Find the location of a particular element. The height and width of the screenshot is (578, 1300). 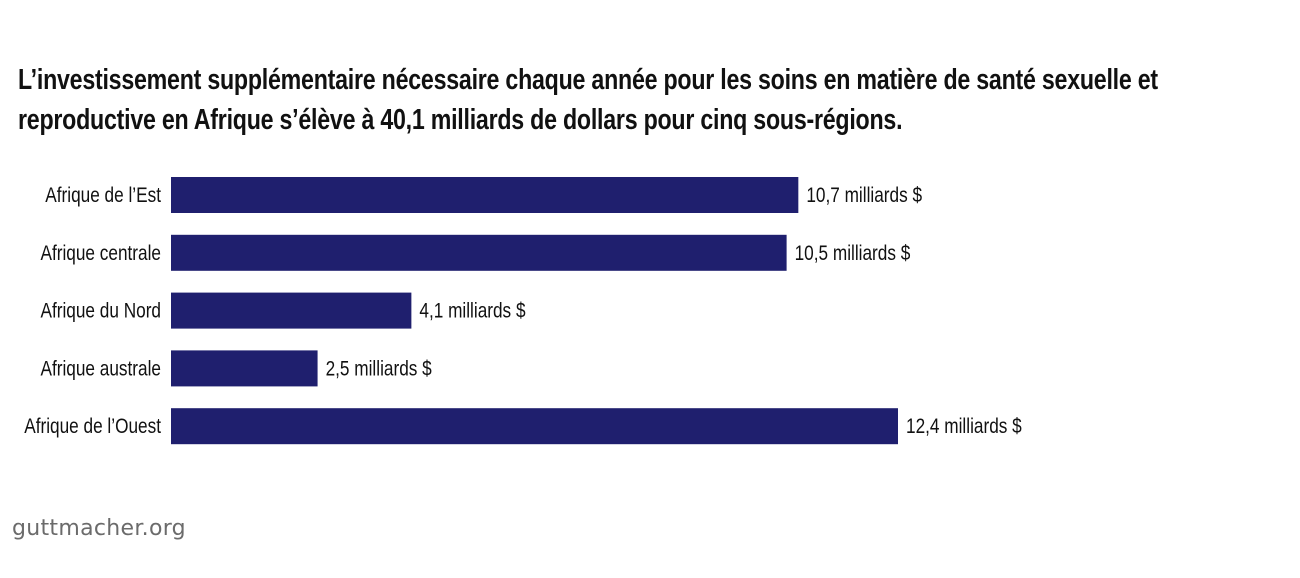

source-logo: guttmacher.org is located at coordinates (99, 528).